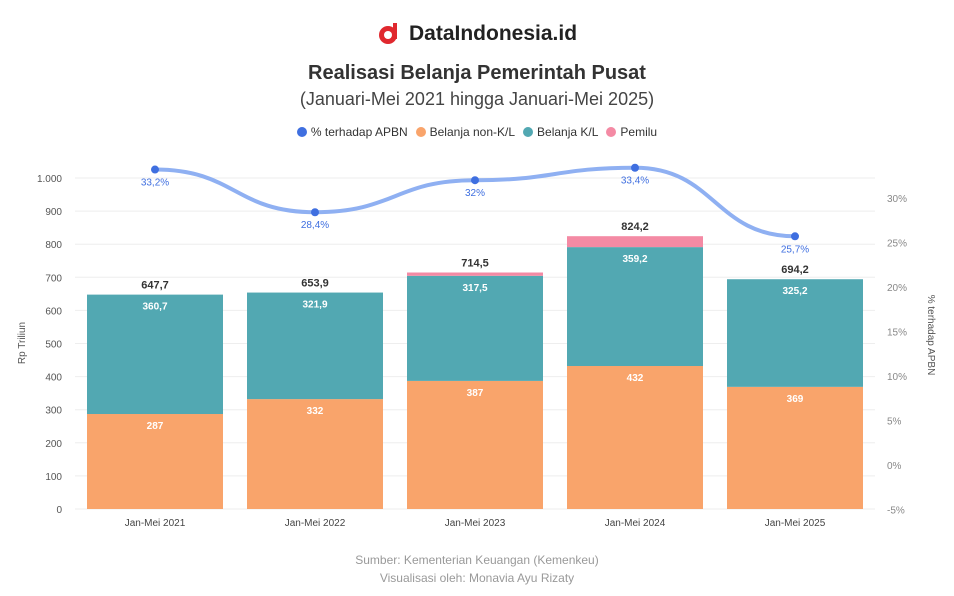 The height and width of the screenshot is (596, 954). I want to click on y2-axis-label: % terhadap APBN, so click(930, 335).